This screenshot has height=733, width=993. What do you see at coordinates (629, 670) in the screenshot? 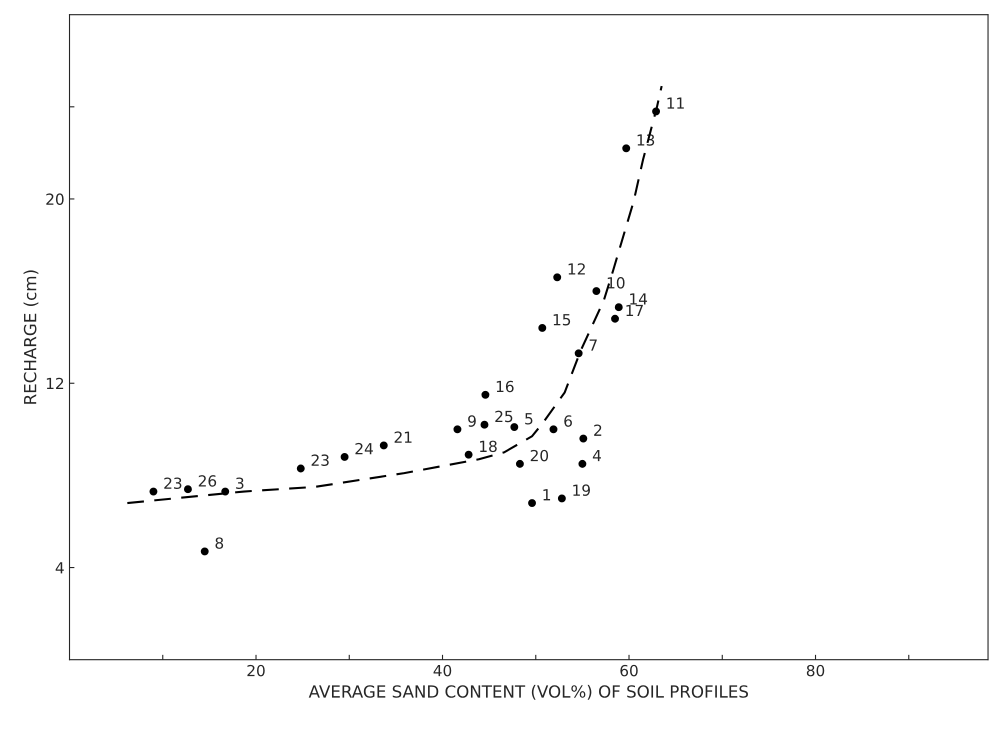
I see `x-tick-label: 60` at bounding box center [629, 670].